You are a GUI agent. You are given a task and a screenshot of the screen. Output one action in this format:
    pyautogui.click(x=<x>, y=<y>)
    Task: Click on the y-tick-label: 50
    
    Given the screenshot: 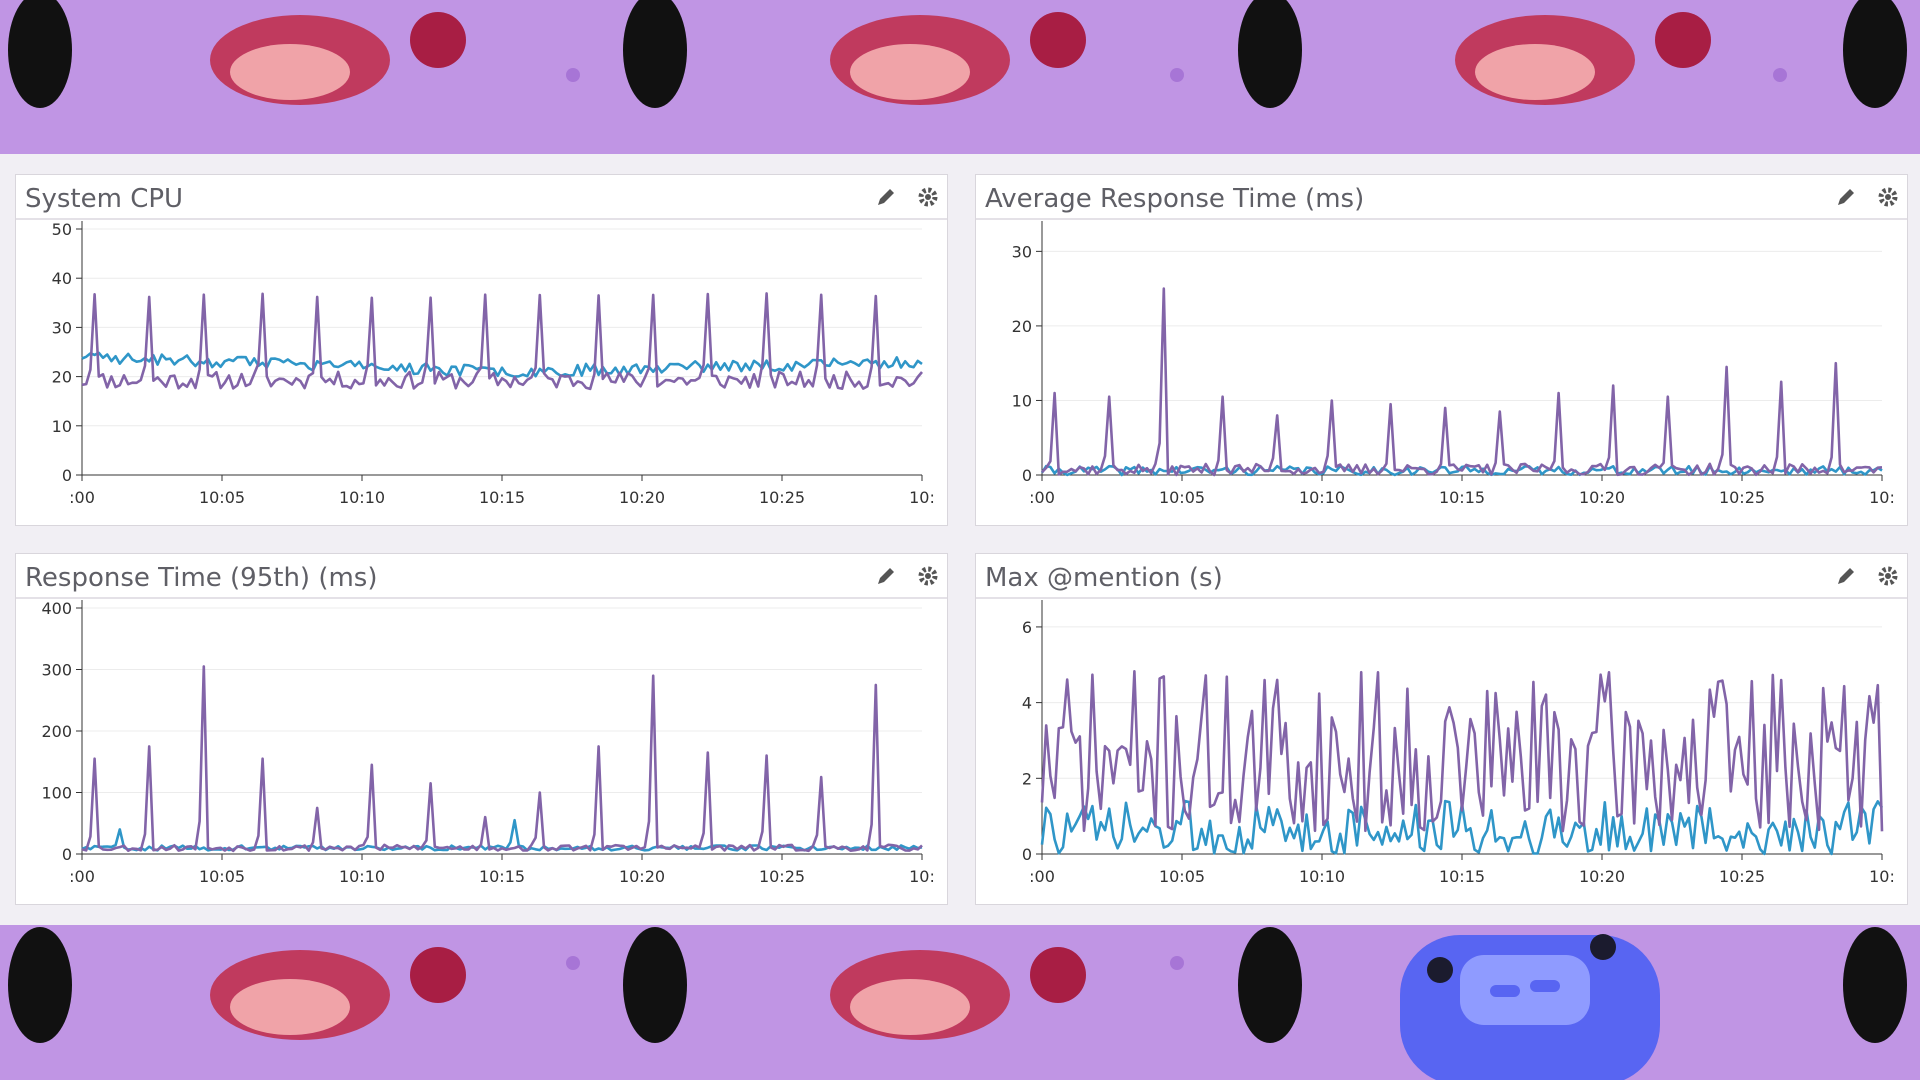 What is the action you would take?
    pyautogui.click(x=62, y=229)
    